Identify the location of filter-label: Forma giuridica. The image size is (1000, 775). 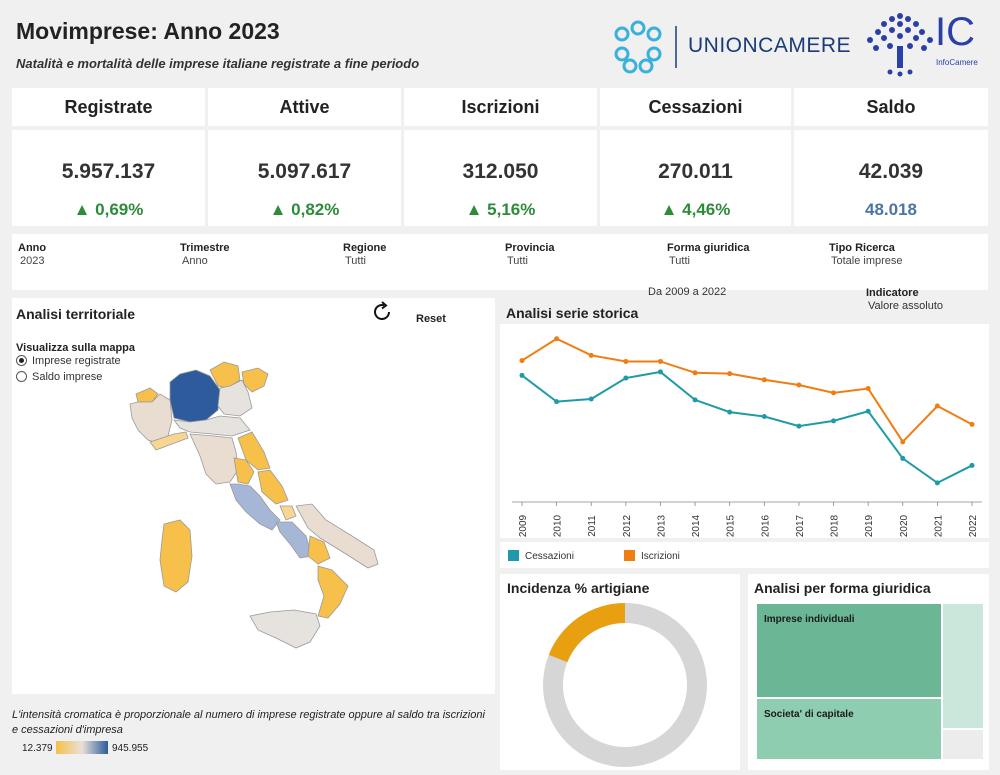
(708, 248).